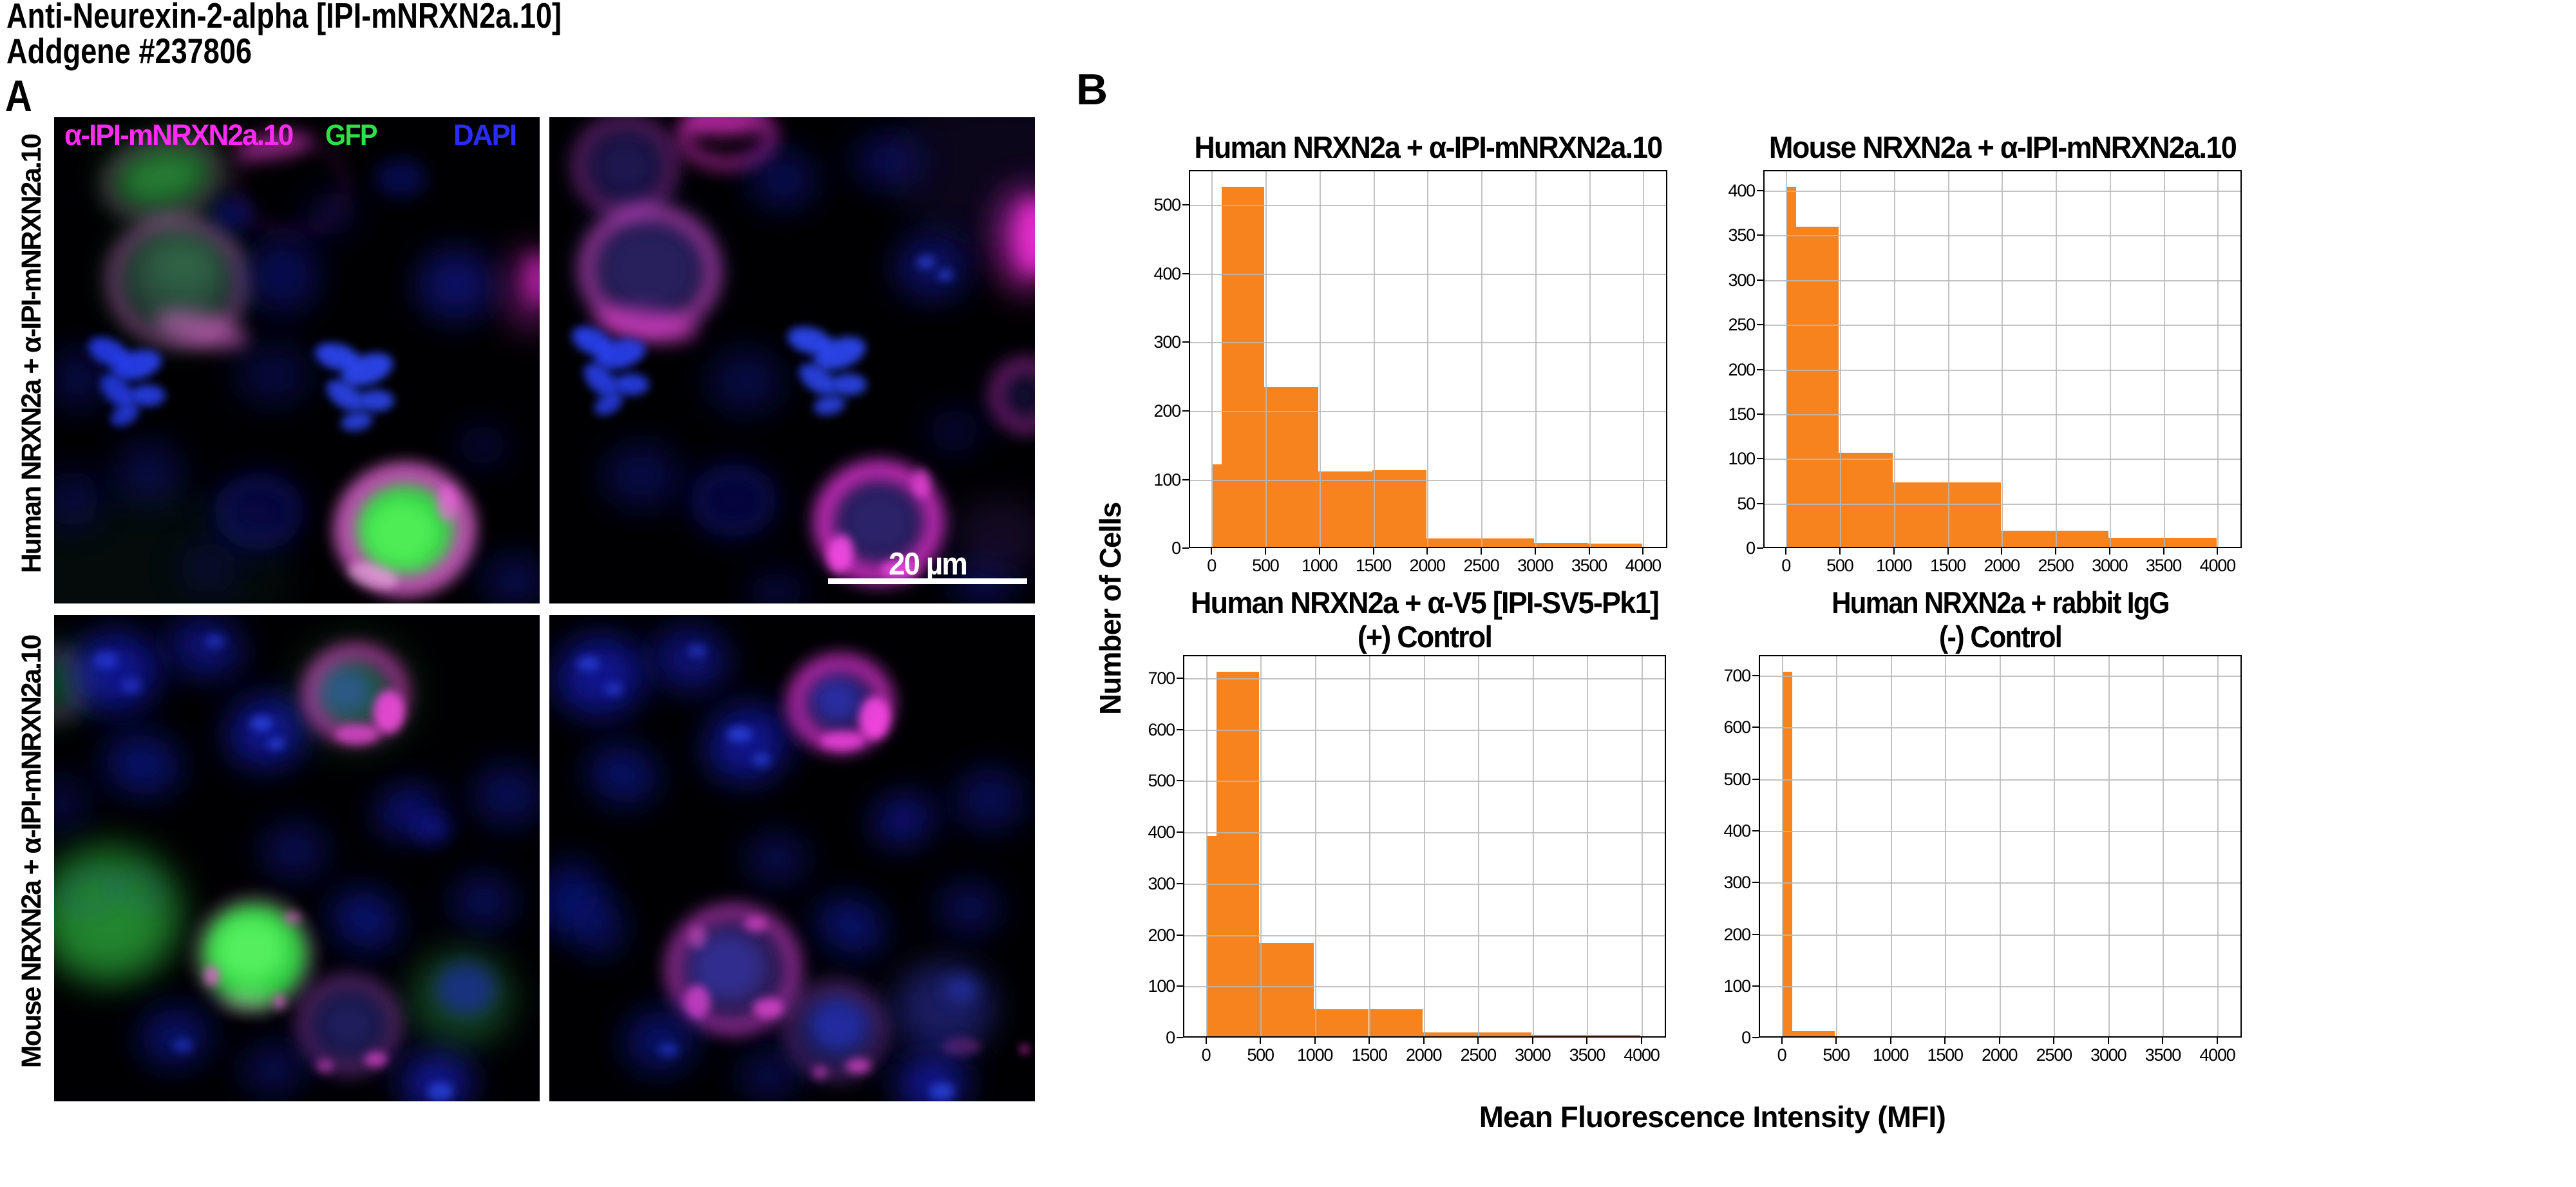  What do you see at coordinates (129, 51) in the screenshot?
I see `figure-subtitle-addgene-id: Addgene #237806` at bounding box center [129, 51].